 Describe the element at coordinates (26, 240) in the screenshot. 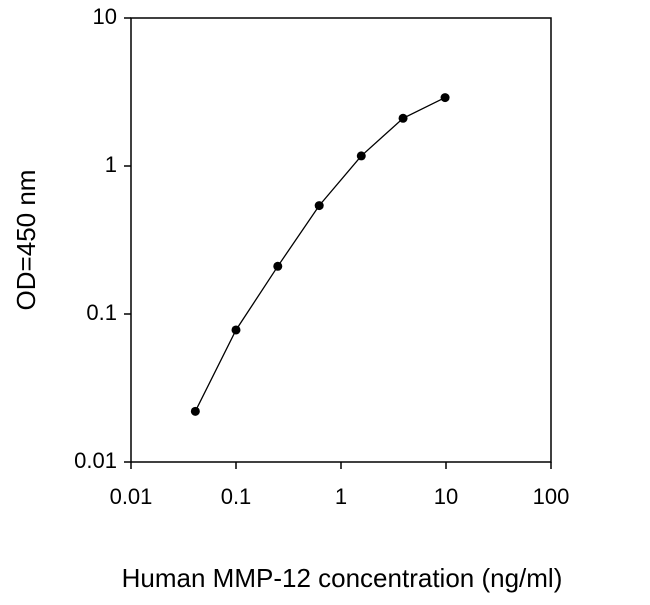

I see `y-axis-label: OD=450 nm` at that location.